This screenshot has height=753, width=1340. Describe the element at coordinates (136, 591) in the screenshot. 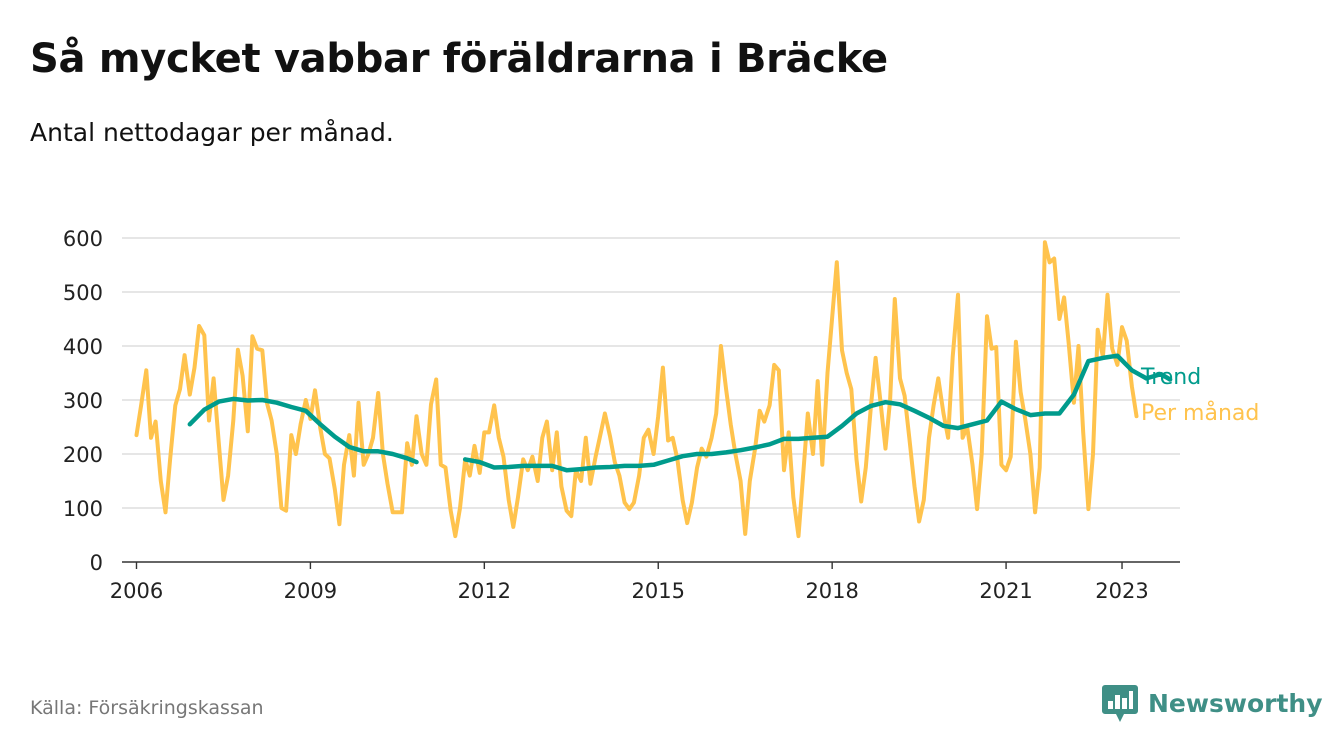

I see `x-tick-label-2006: 2006` at that location.